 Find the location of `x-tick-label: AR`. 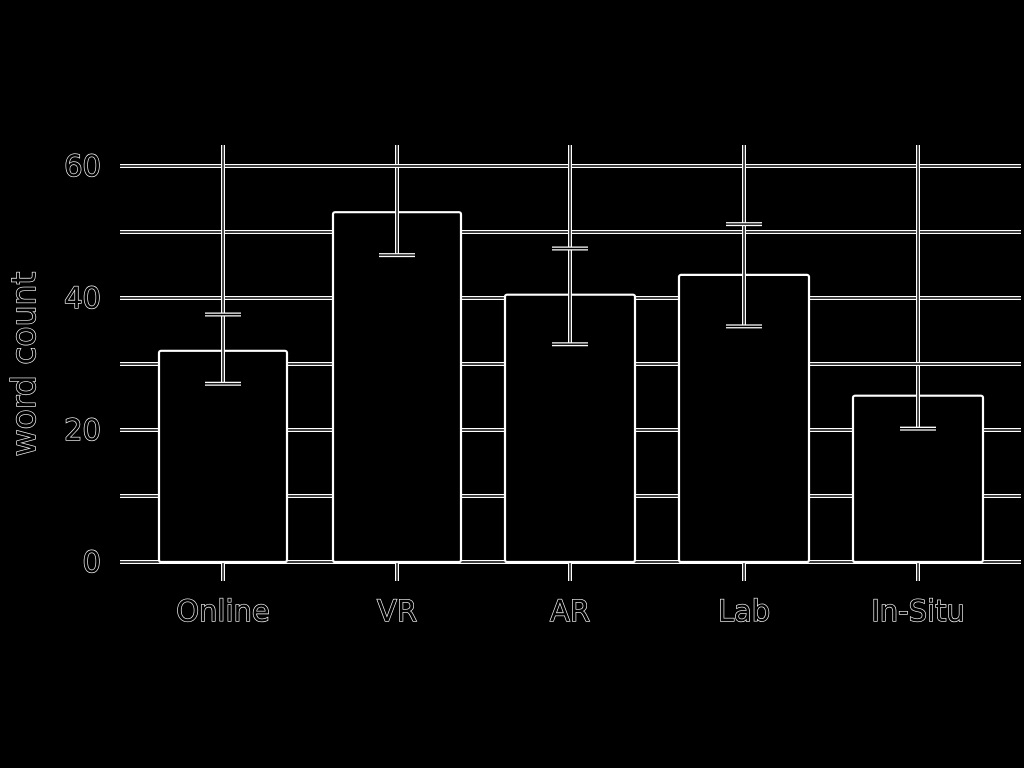

x-tick-label: AR is located at coordinates (570, 611).